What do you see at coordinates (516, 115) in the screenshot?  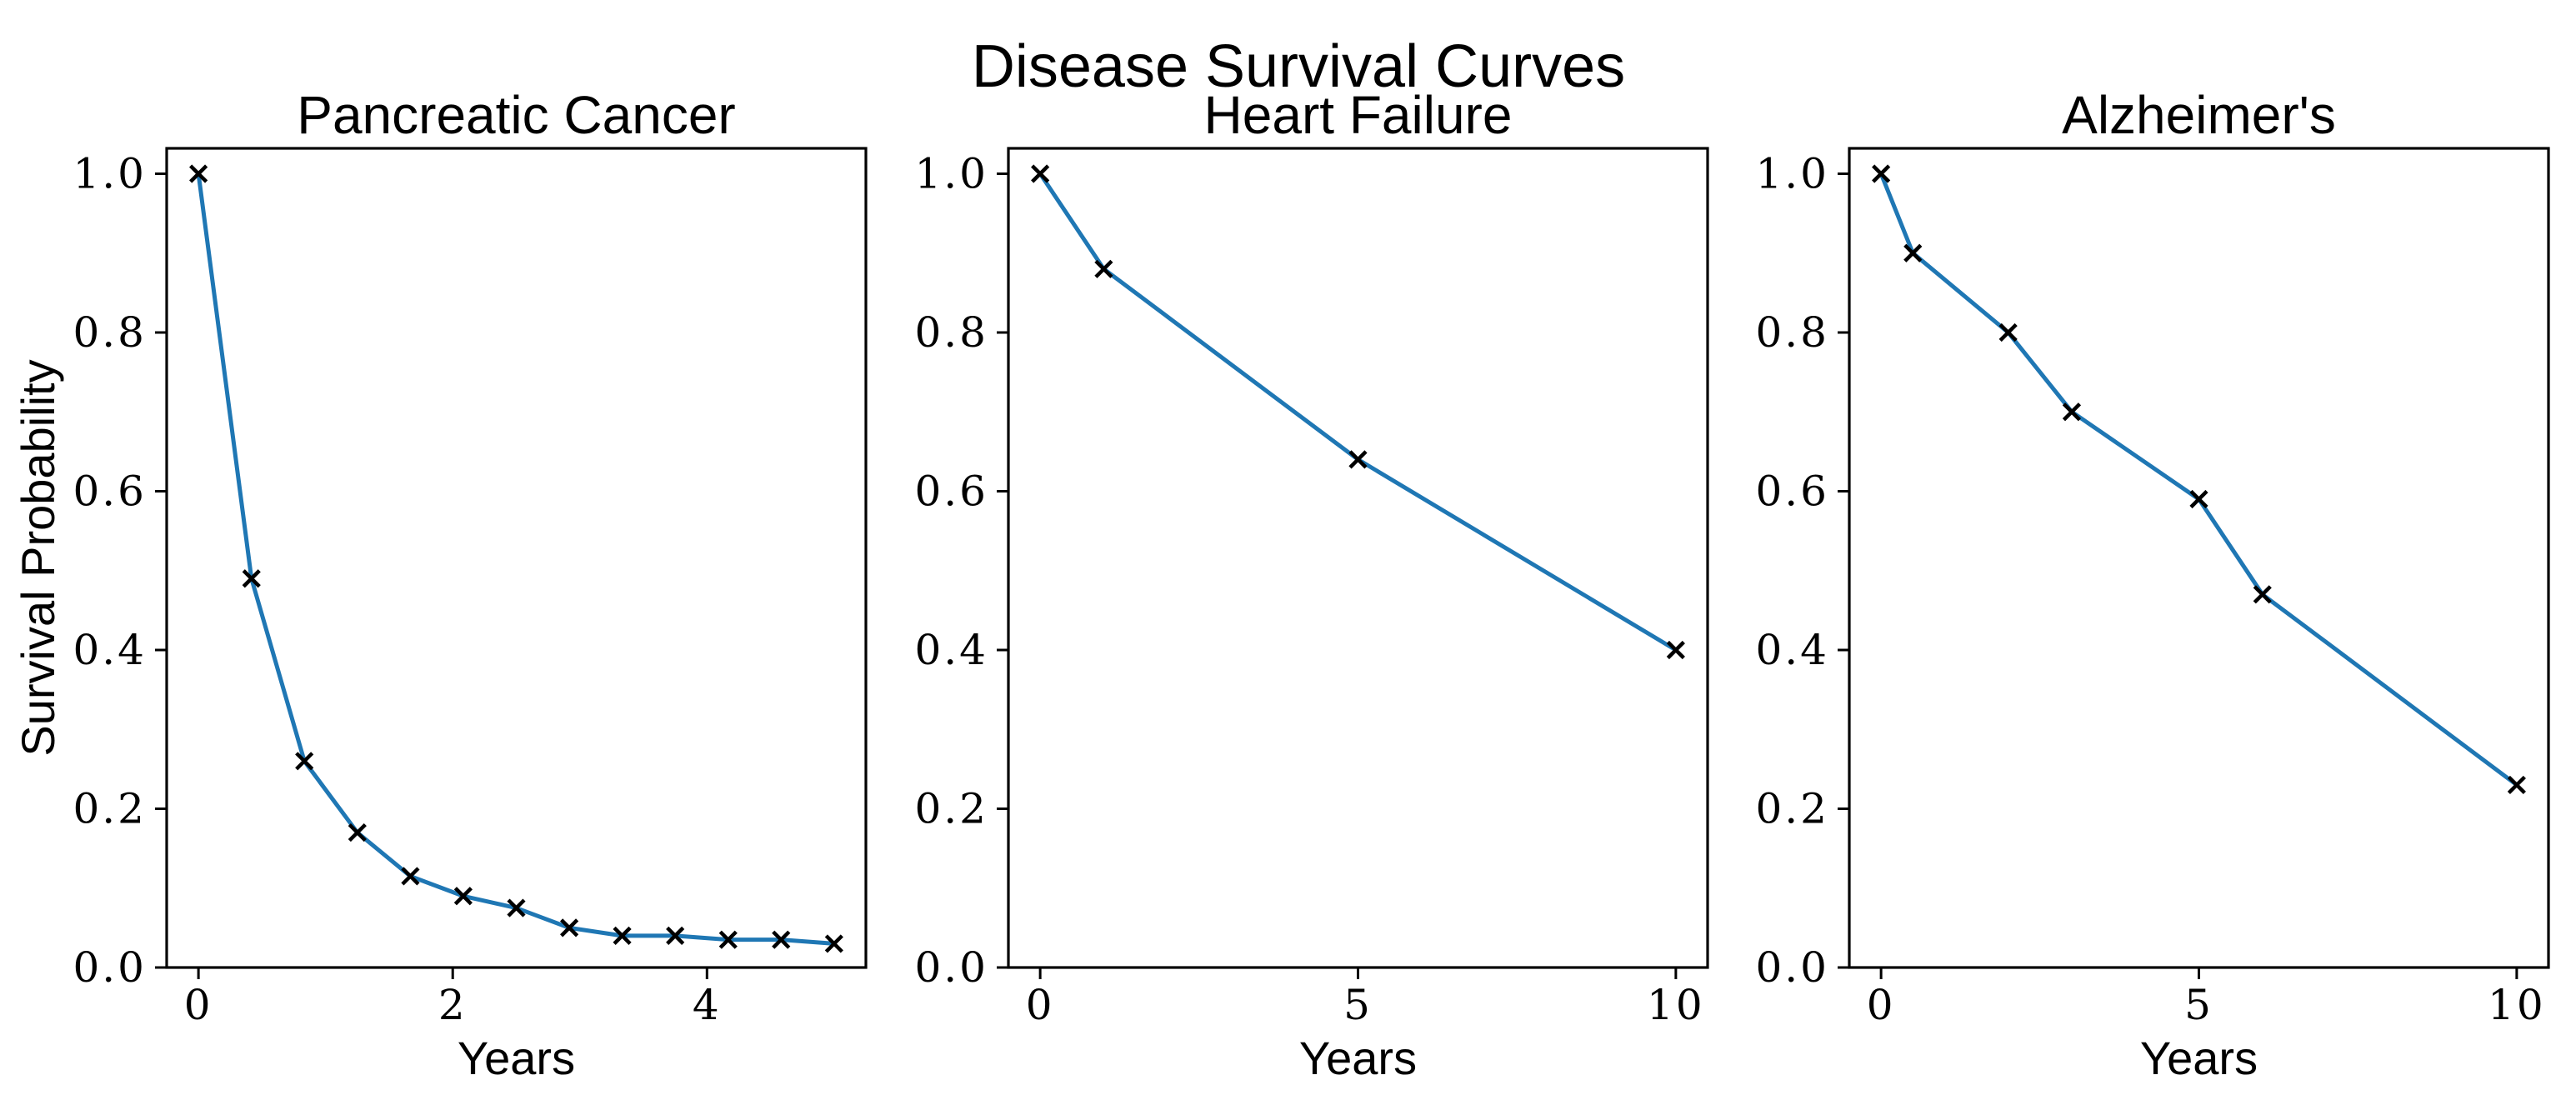 I see `subplot-title: Pancreatic Cancer` at bounding box center [516, 115].